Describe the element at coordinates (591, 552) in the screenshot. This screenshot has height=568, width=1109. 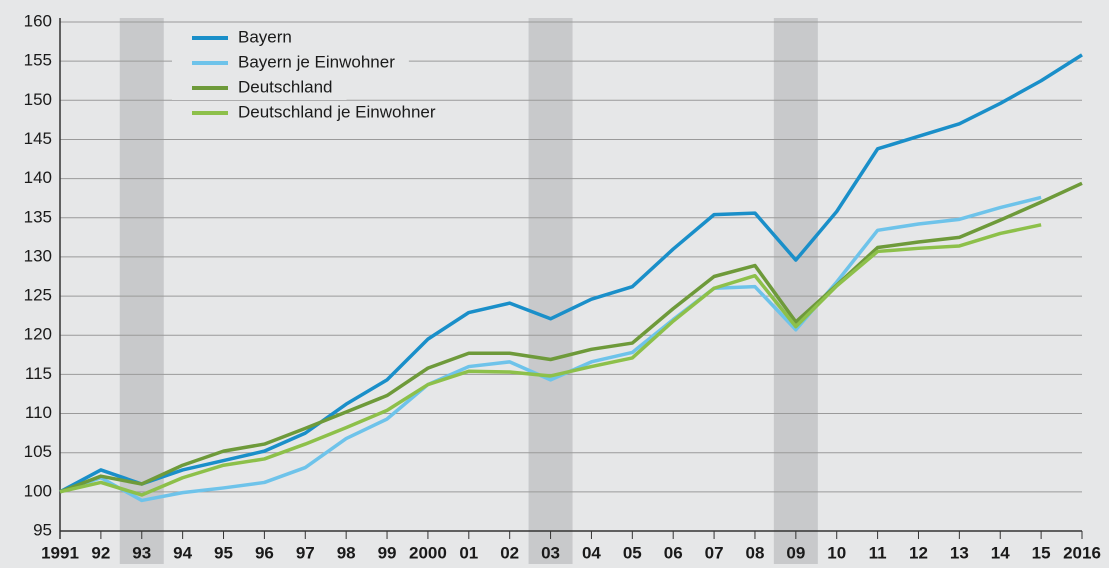
I see `x-tick-label: 04` at that location.